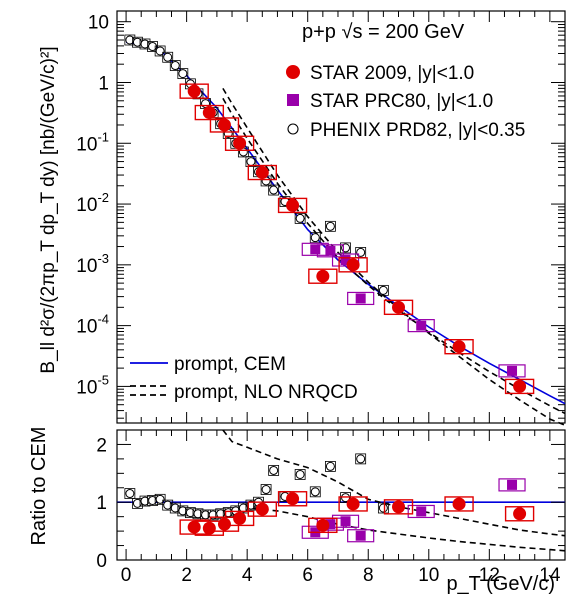 The height and width of the screenshot is (600, 577). What do you see at coordinates (428, 575) in the screenshot?
I see `x-tick-label: 10` at bounding box center [428, 575].